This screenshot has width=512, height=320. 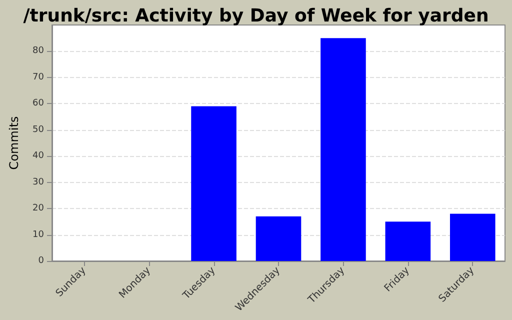 What do you see at coordinates (256, 16) in the screenshot?
I see `chart-title: /trunk/src: Activity by Day of Week for yarden` at bounding box center [256, 16].